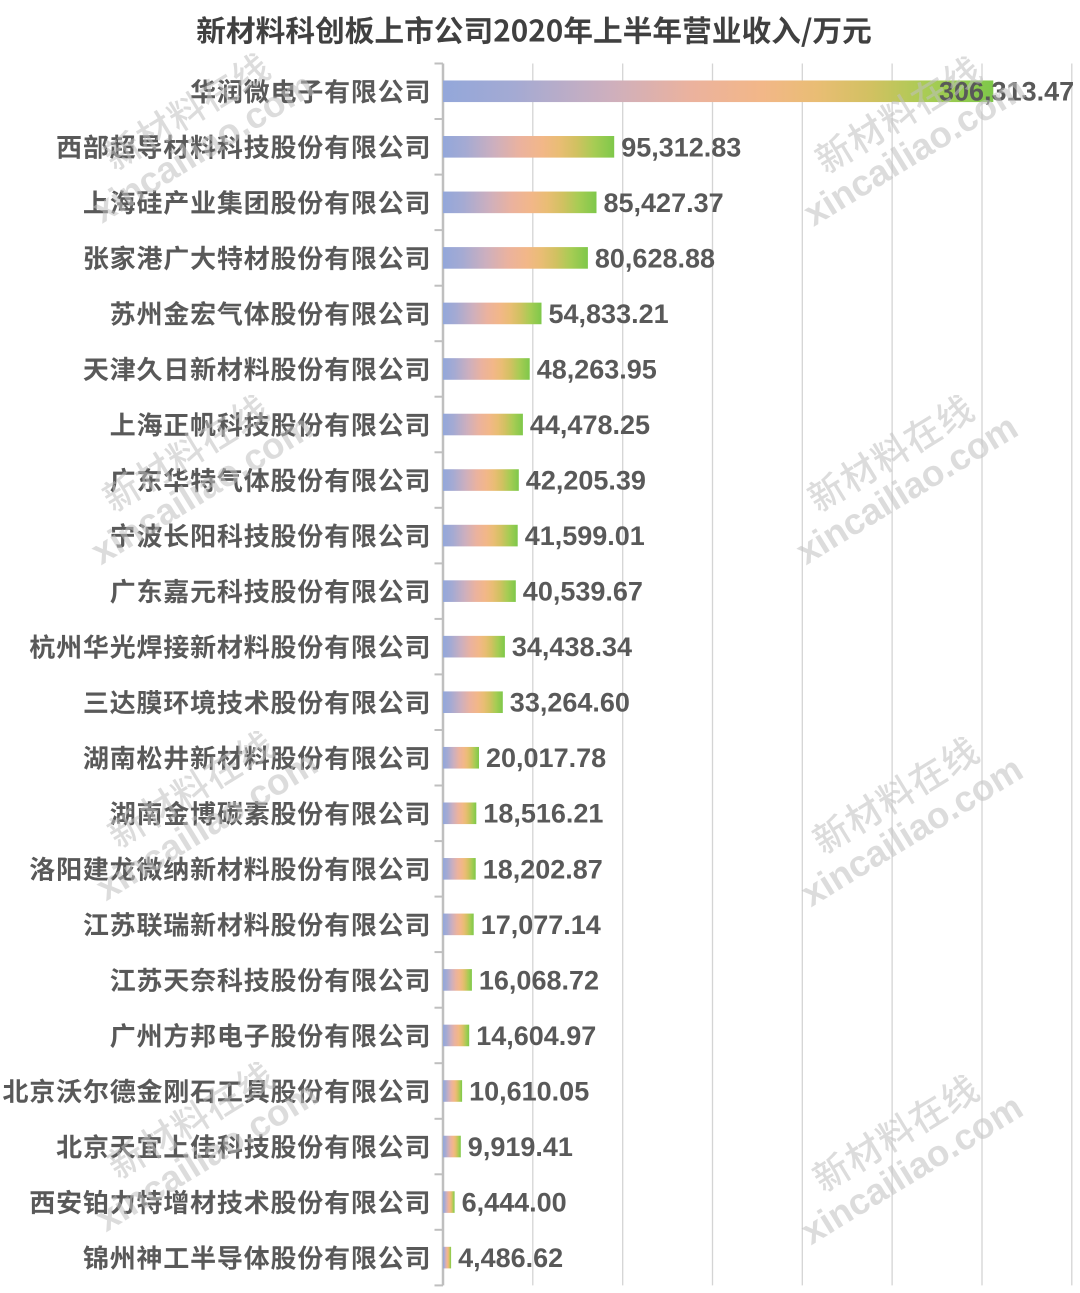 The height and width of the screenshot is (1293, 1080). What do you see at coordinates (664, 203) in the screenshot?
I see `svg-text: 85,427.37` at bounding box center [664, 203].